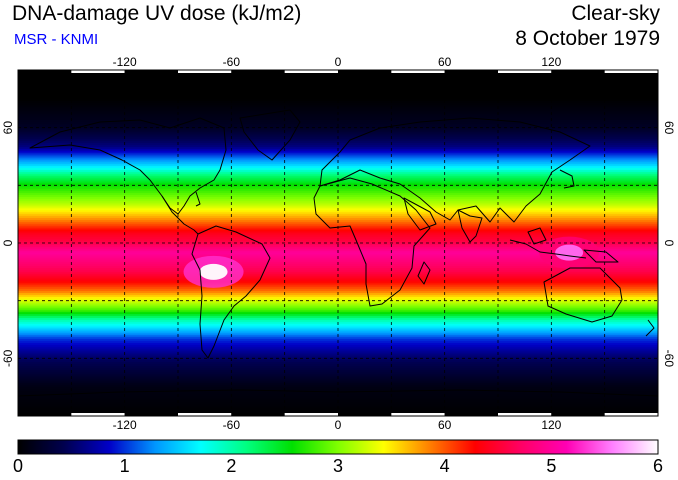 The width and height of the screenshot is (678, 480). Describe the element at coordinates (669, 243) in the screenshot. I see `lat-tick-label-right: 0` at that location.